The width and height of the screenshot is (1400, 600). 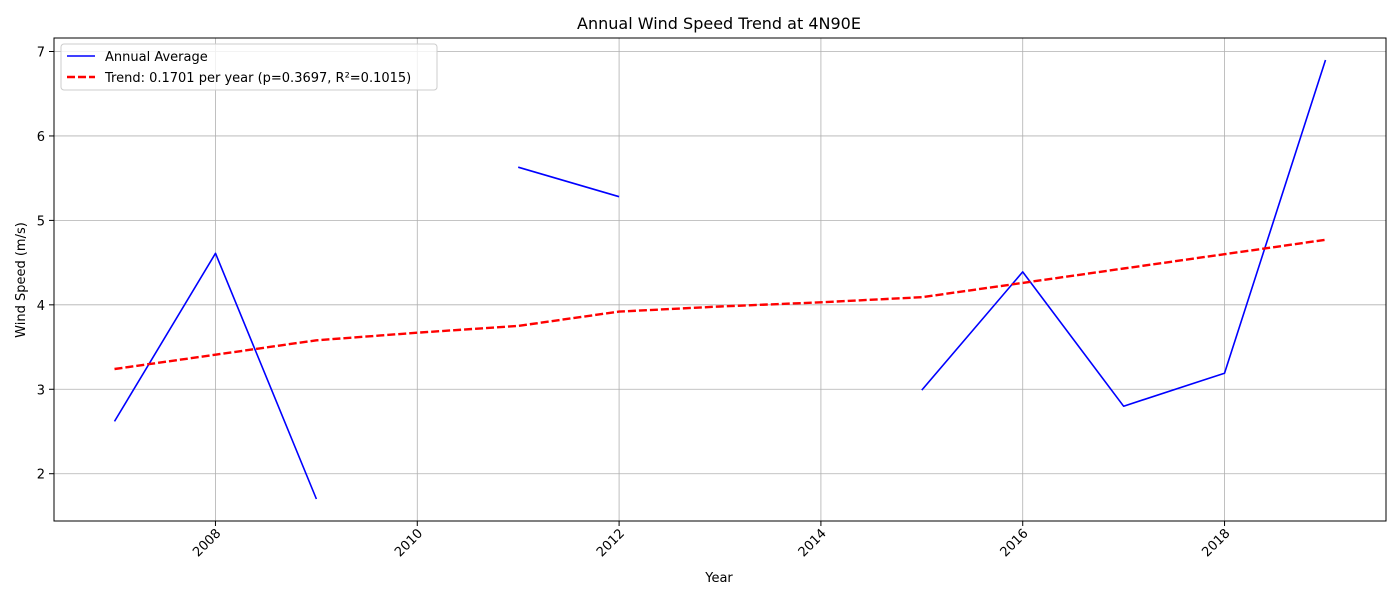 I want to click on y-tick-label: 7, so click(x=41, y=53).